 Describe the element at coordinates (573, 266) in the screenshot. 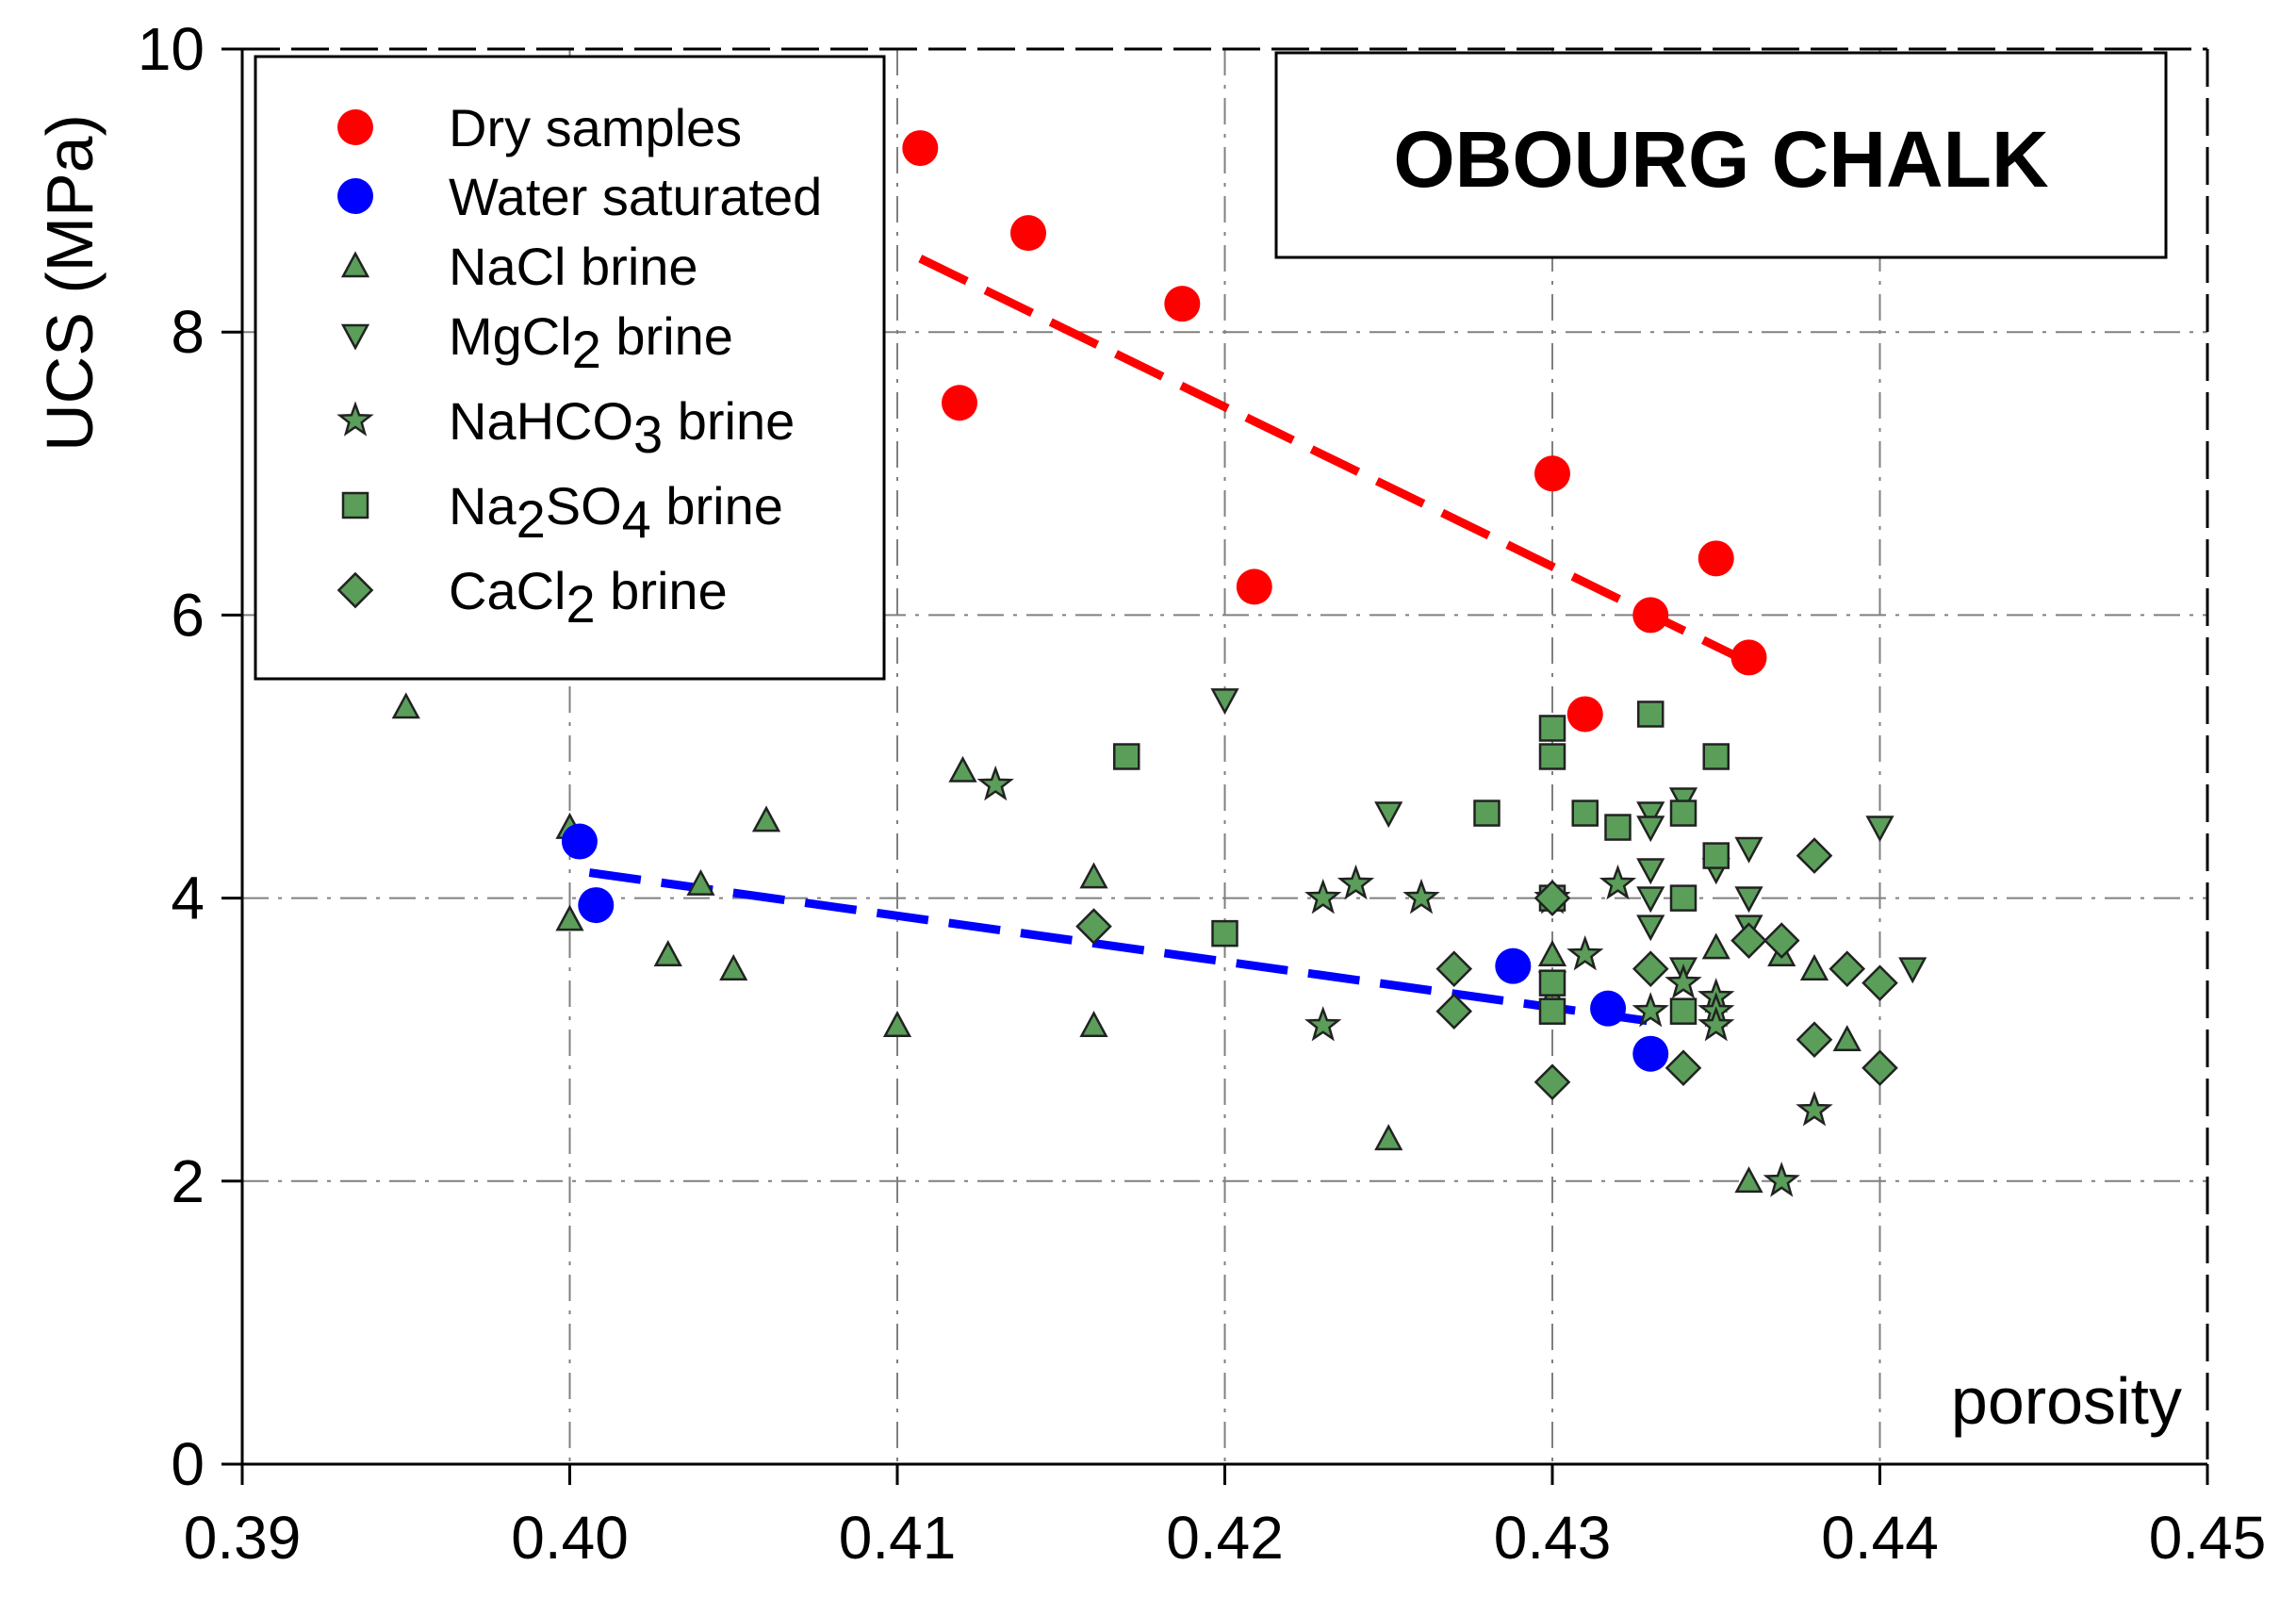

I see `legend-label-nacl-brine: NaCl brine` at that location.